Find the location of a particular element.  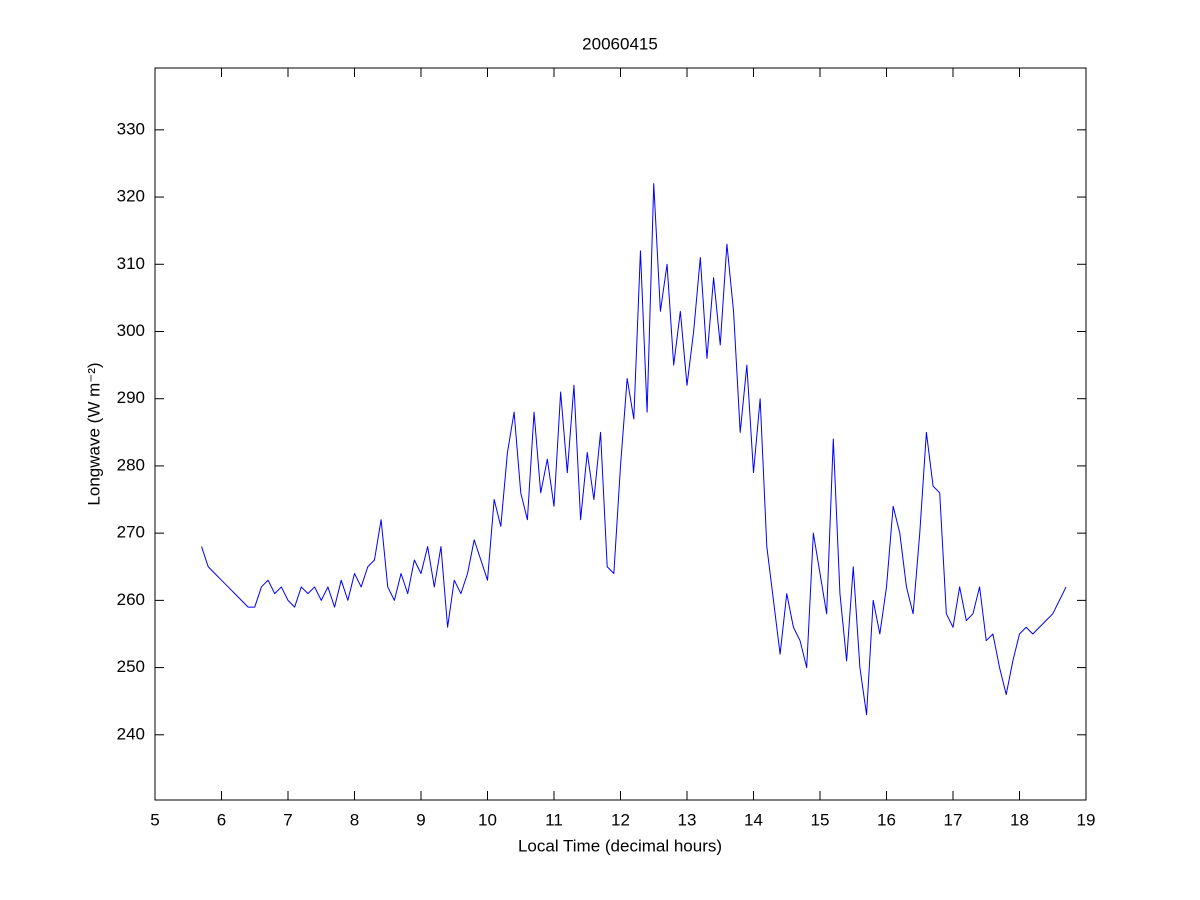

x-tick-label: 9 is located at coordinates (420, 819).